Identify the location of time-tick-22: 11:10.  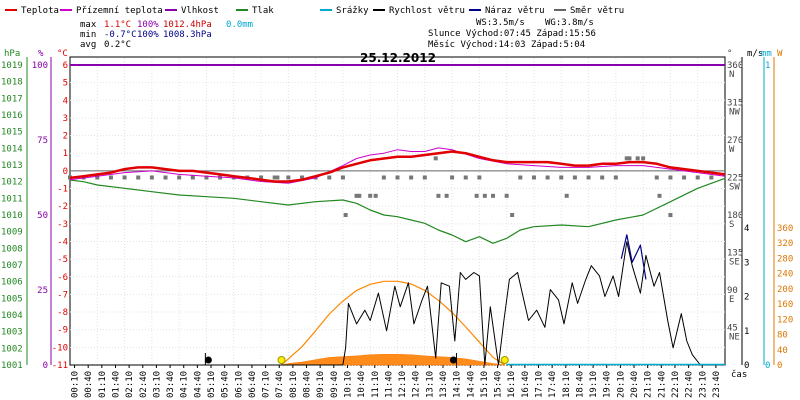
(376, 384).